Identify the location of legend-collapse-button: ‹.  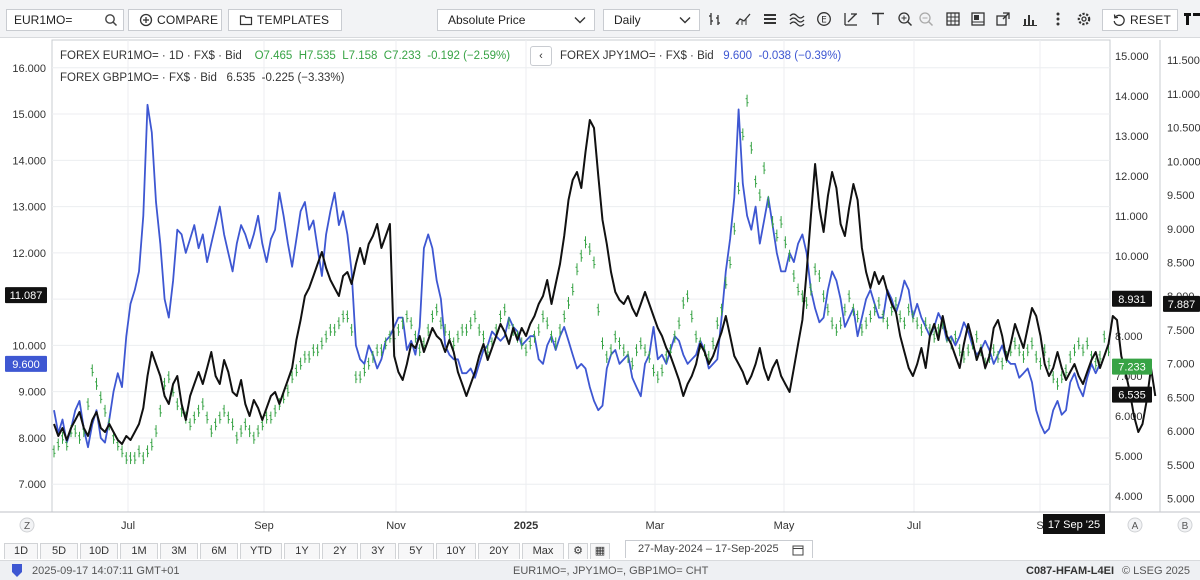
(541, 56).